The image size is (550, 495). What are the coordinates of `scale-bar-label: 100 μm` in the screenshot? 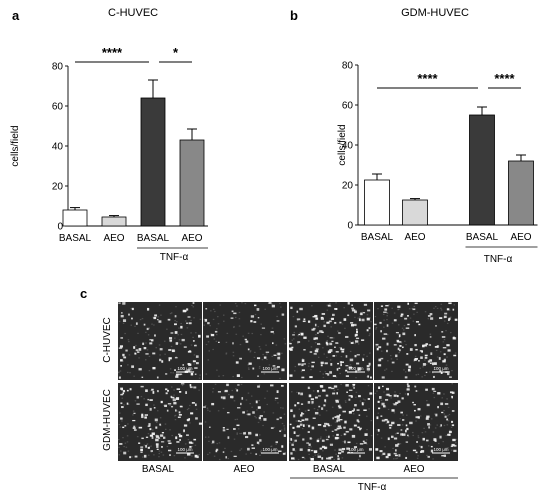 It's located at (269, 449).